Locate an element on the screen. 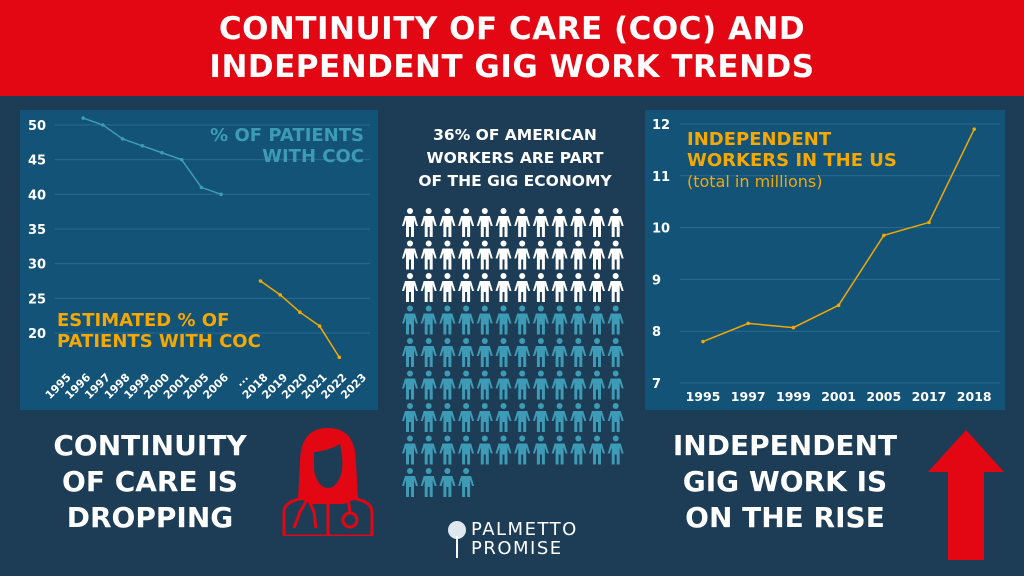 The image size is (1024, 576). y-tick-label: 7 is located at coordinates (656, 384).